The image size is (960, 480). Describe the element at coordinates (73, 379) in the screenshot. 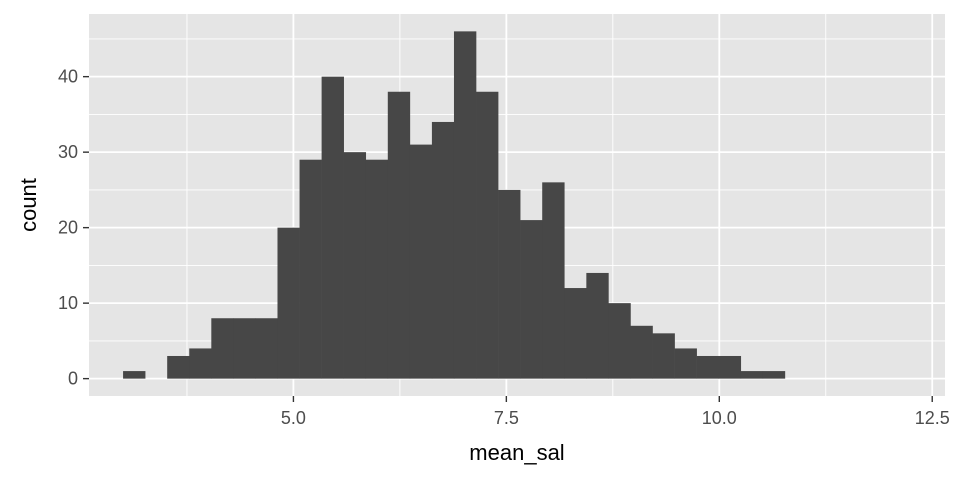

I see `y-tick-label: 0` at that location.